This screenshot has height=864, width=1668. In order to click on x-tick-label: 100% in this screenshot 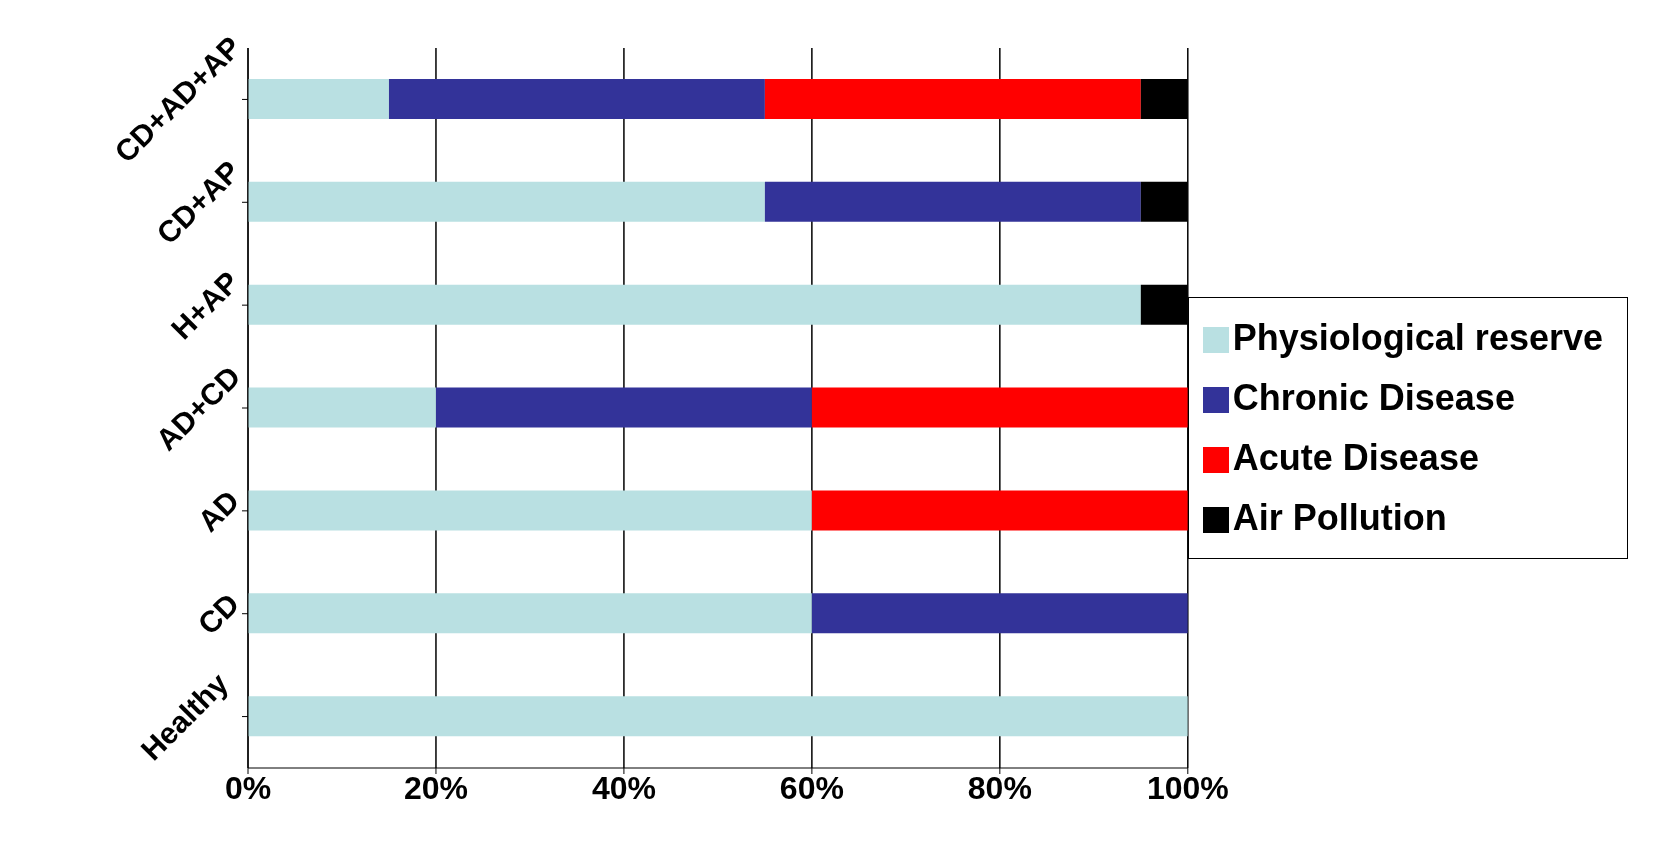, I will do `click(1187, 787)`.